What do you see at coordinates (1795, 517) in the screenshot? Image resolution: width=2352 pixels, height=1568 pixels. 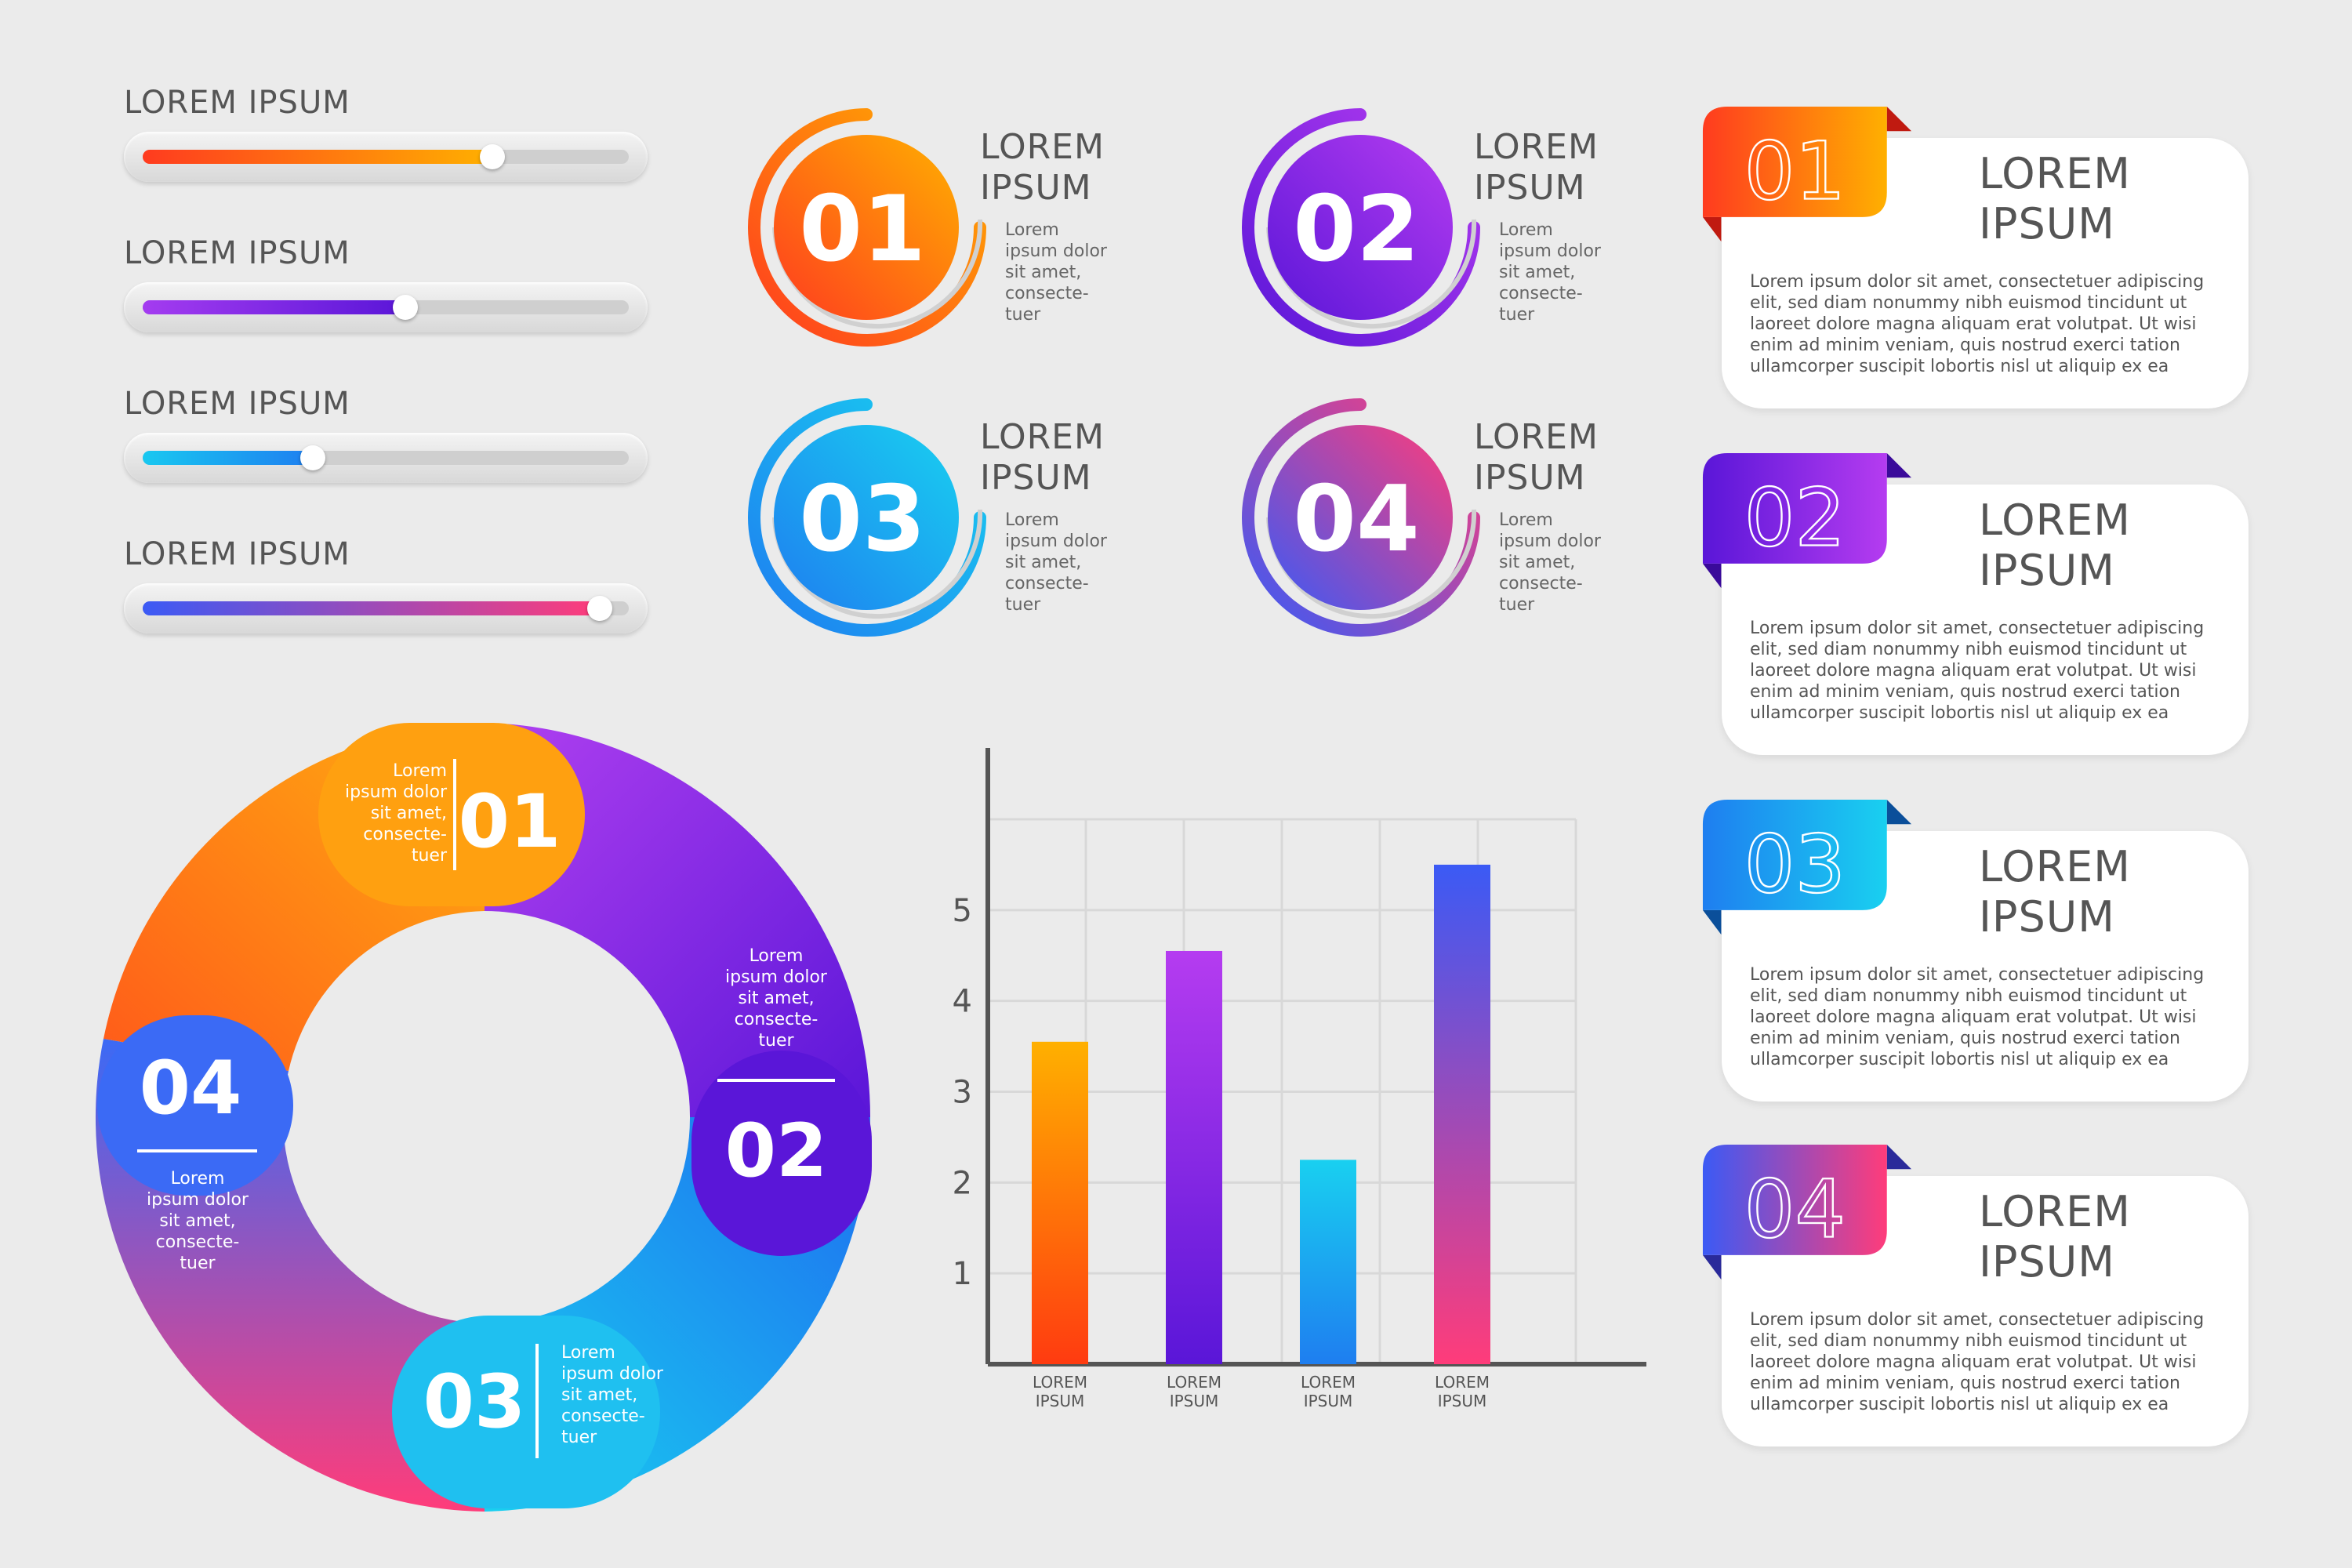 I see `svg-text: 02` at bounding box center [1795, 517].